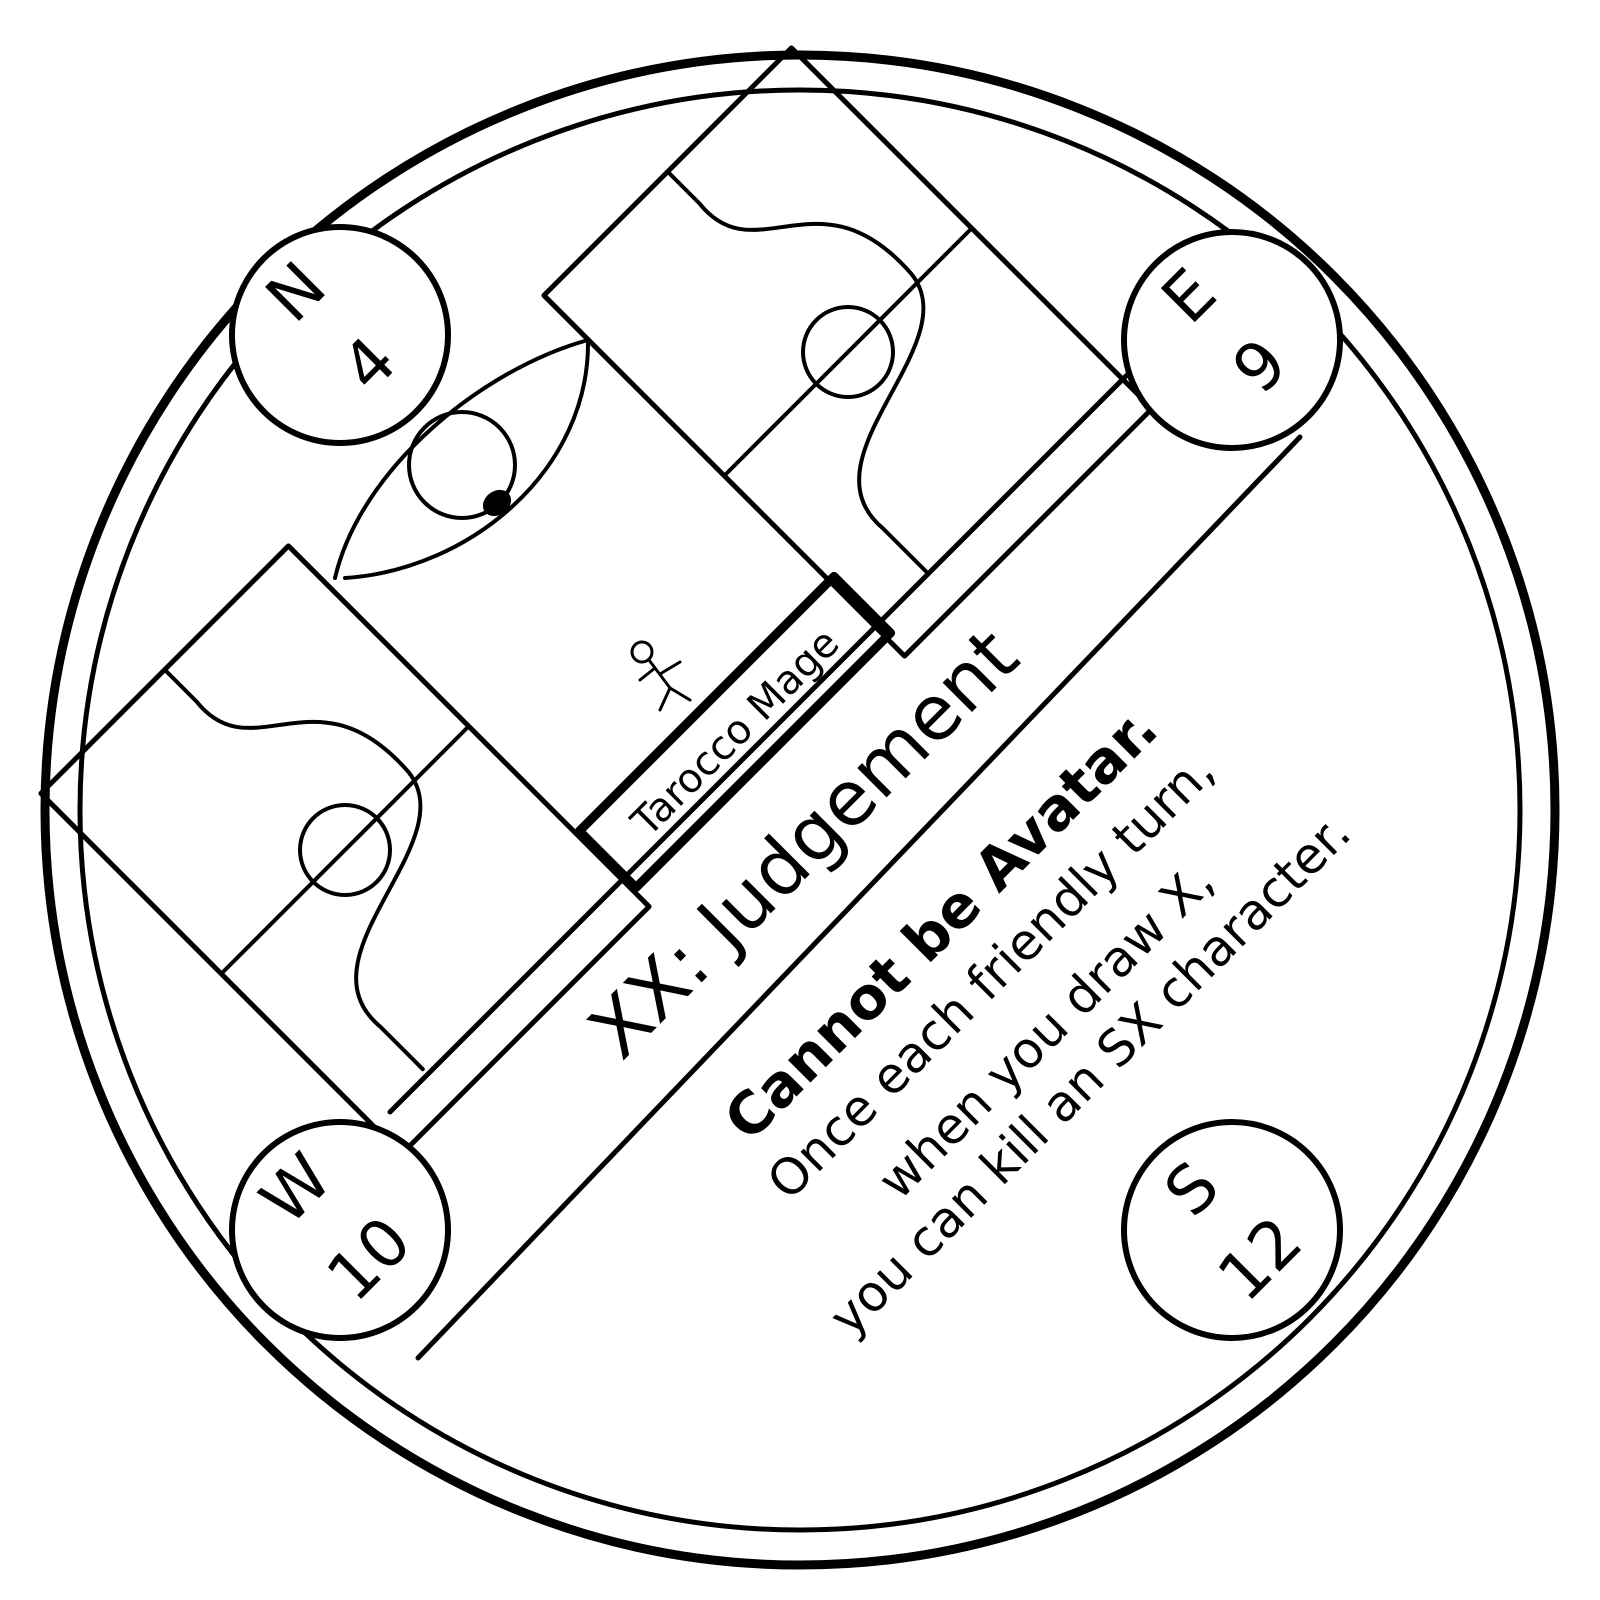  I want to click on compass-south: S 12, so click(1232, 1230).